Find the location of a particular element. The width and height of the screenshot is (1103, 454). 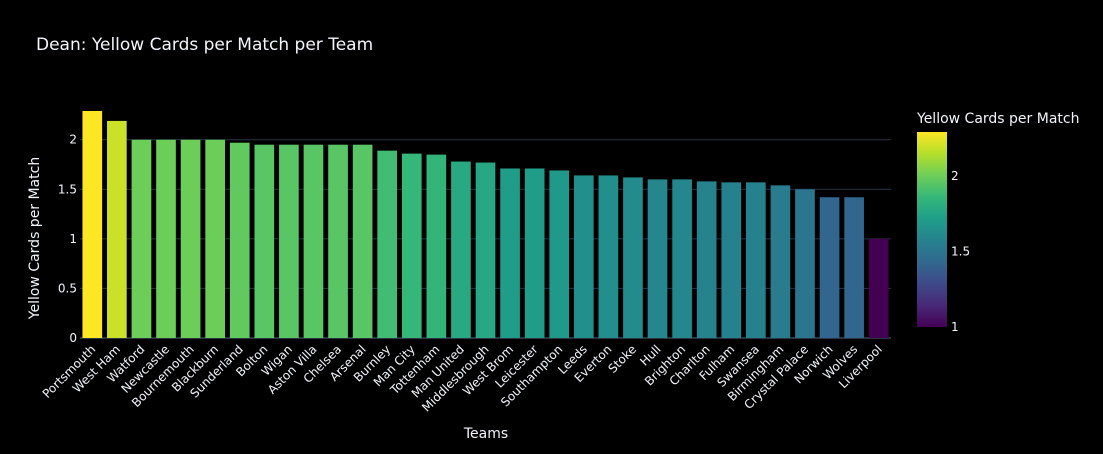

y-tick-label: 0 is located at coordinates (73, 338).